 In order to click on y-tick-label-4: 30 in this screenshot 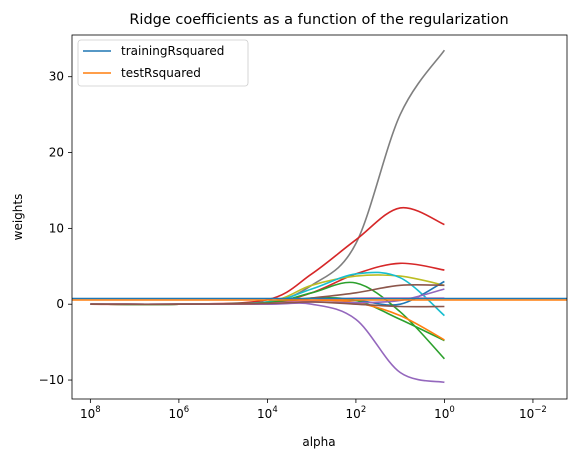, I will do `click(56, 77)`.